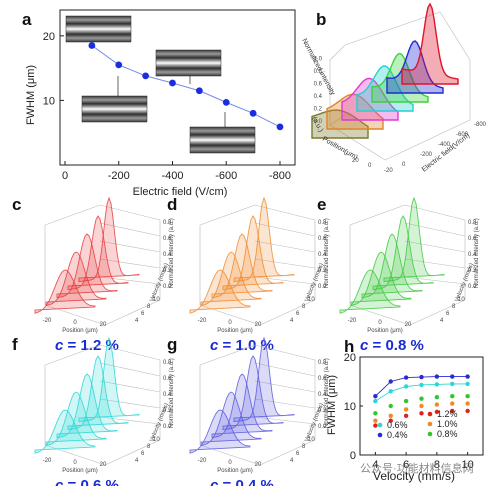 The height and width of the screenshot is (486, 500). Describe the element at coordinates (31, 95) in the screenshot. I see `a-ylabel: FWHM (μm)` at that location.